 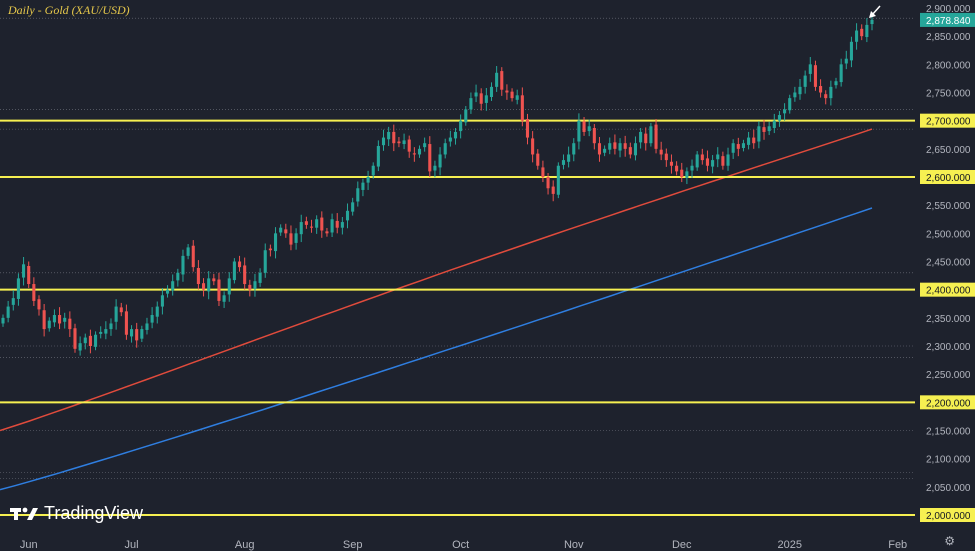 What do you see at coordinates (949, 541) in the screenshot?
I see `gear-icon: ⚙` at bounding box center [949, 541].